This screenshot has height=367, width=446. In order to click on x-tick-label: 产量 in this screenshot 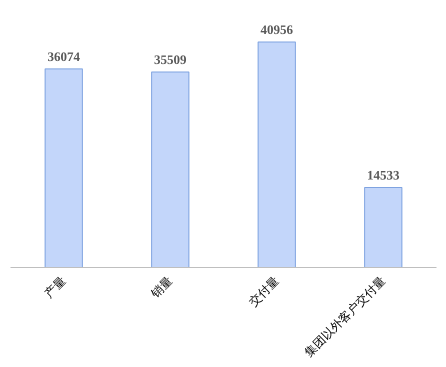, I will do `click(55, 287)`.